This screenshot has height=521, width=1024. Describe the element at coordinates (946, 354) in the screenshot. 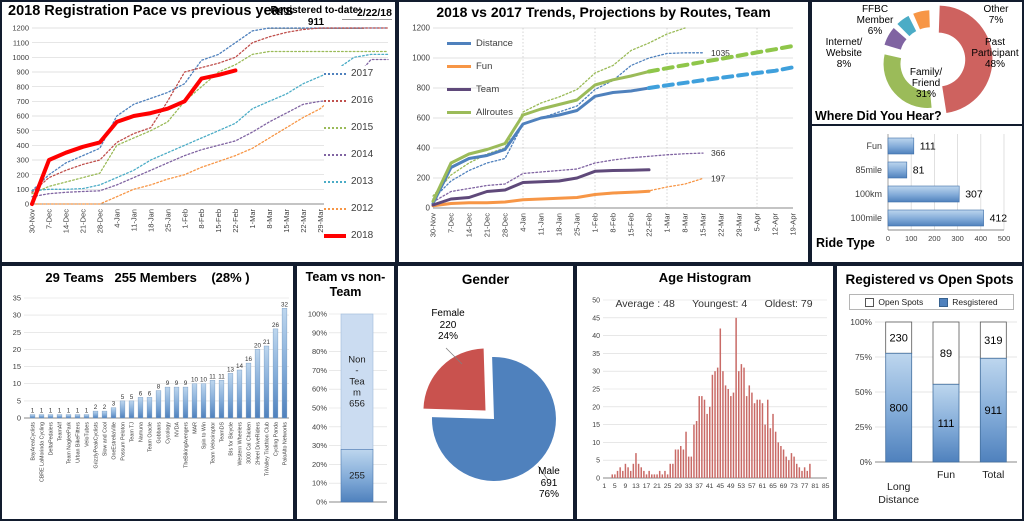

I see `svg-text: 89` at that location.